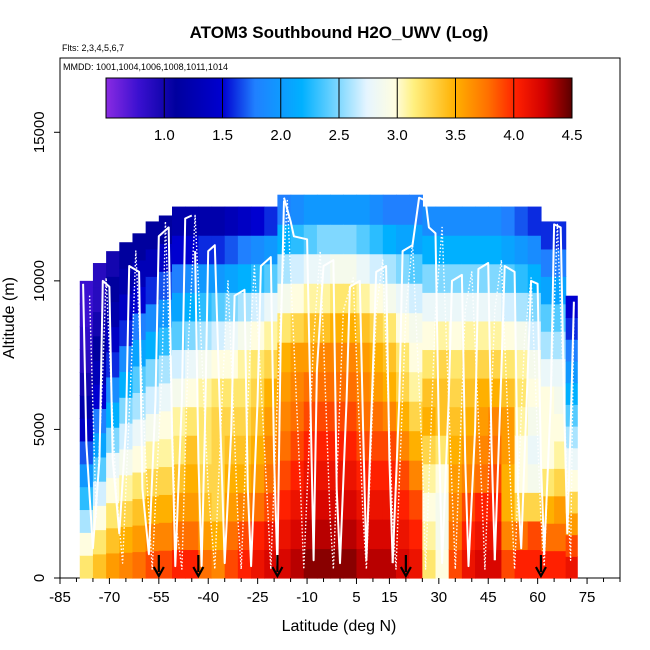 This screenshot has height=650, width=650. What do you see at coordinates (397, 135) in the screenshot?
I see `colorbar-tick-label: 3.0` at bounding box center [397, 135].